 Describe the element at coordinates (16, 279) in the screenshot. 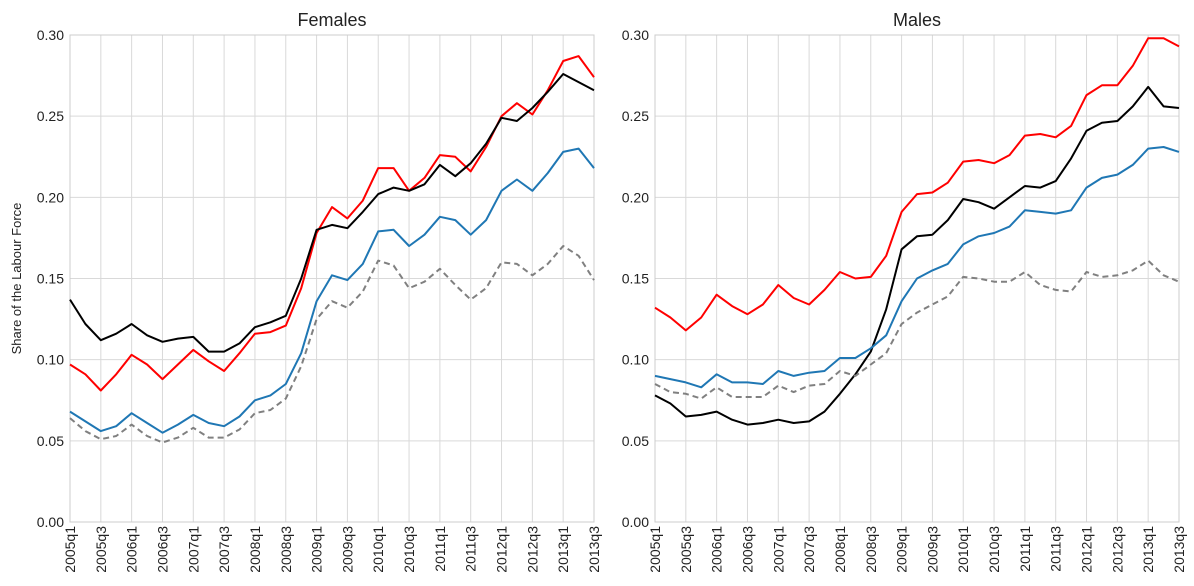

I see `y-axis-label: Share of the Labour Force` at that location.